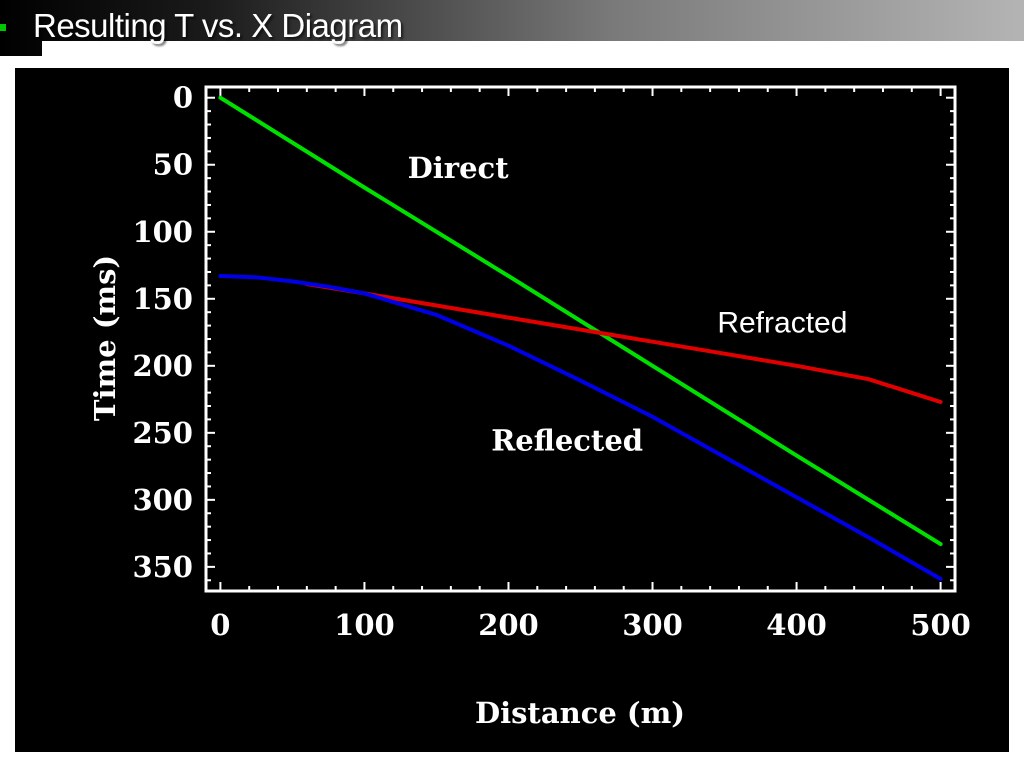 The height and width of the screenshot is (768, 1024). I want to click on slide-title-bar: Resulting T vs. X Diagram, so click(512, 28).